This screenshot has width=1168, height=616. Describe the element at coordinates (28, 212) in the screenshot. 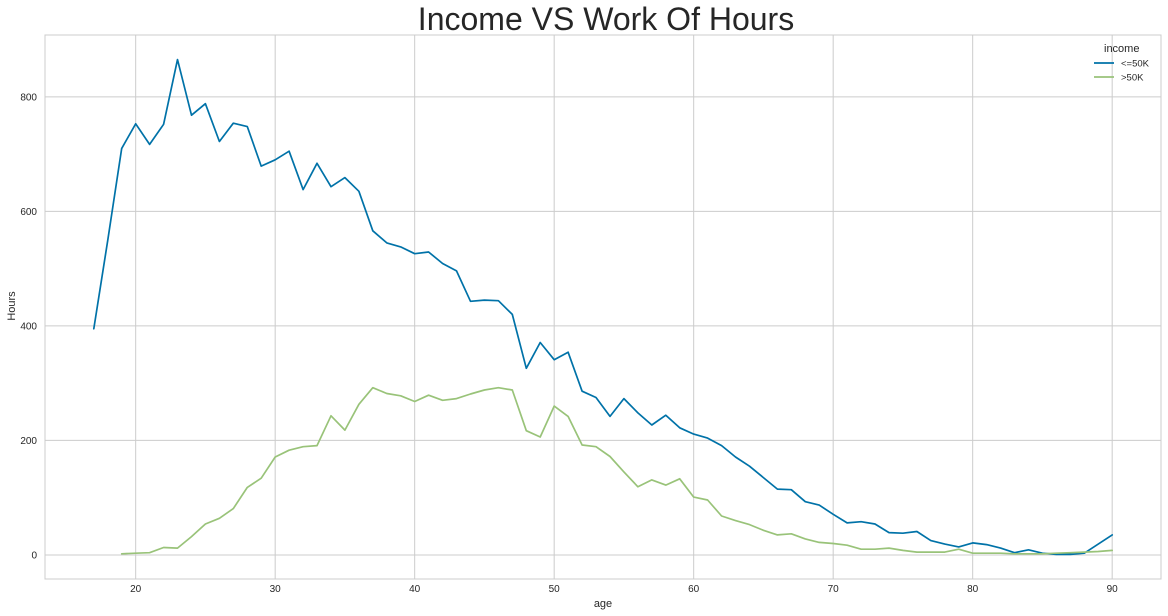

I see `y-tick-label: 600` at that location.